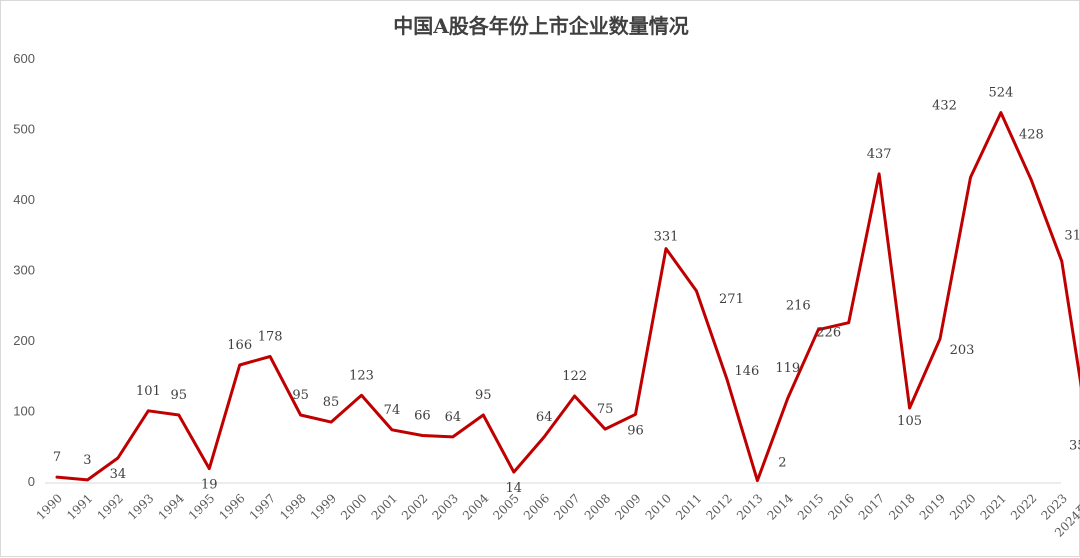  Describe the element at coordinates (1074, 445) in the screenshot. I see `data-label: 35` at that location.